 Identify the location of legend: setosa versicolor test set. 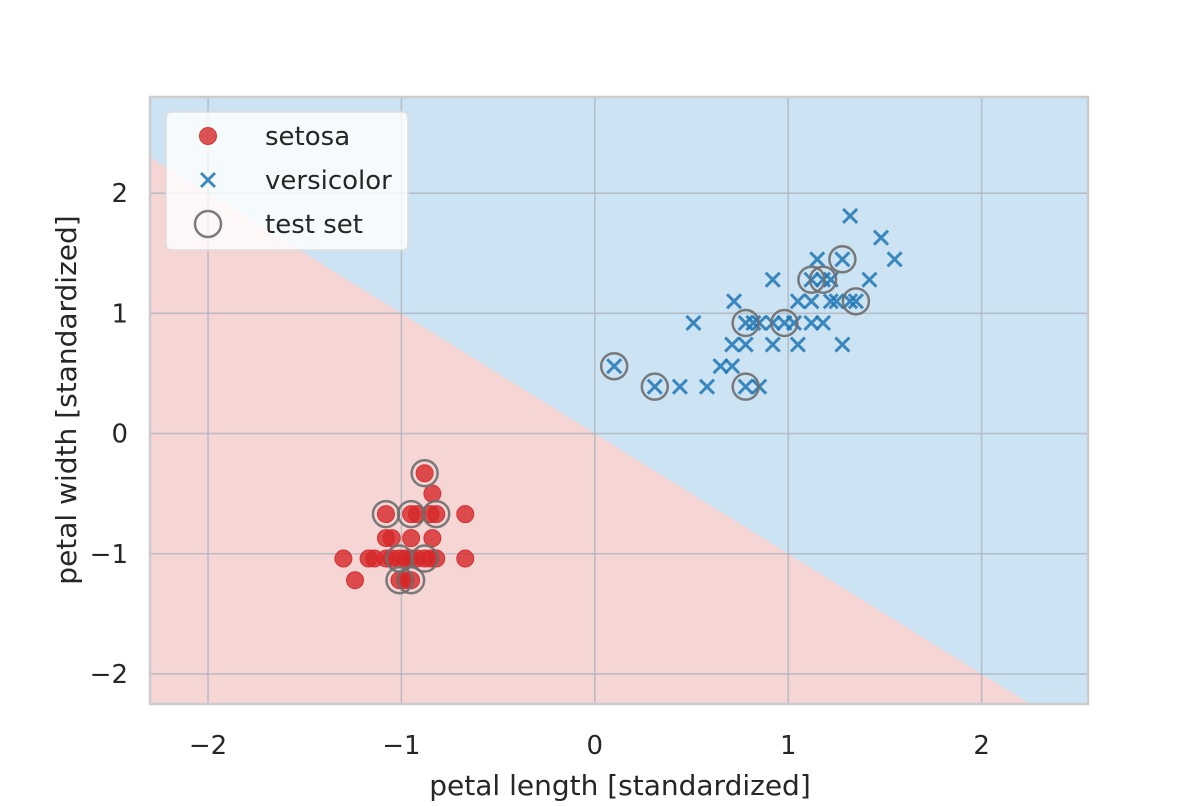
(287, 181).